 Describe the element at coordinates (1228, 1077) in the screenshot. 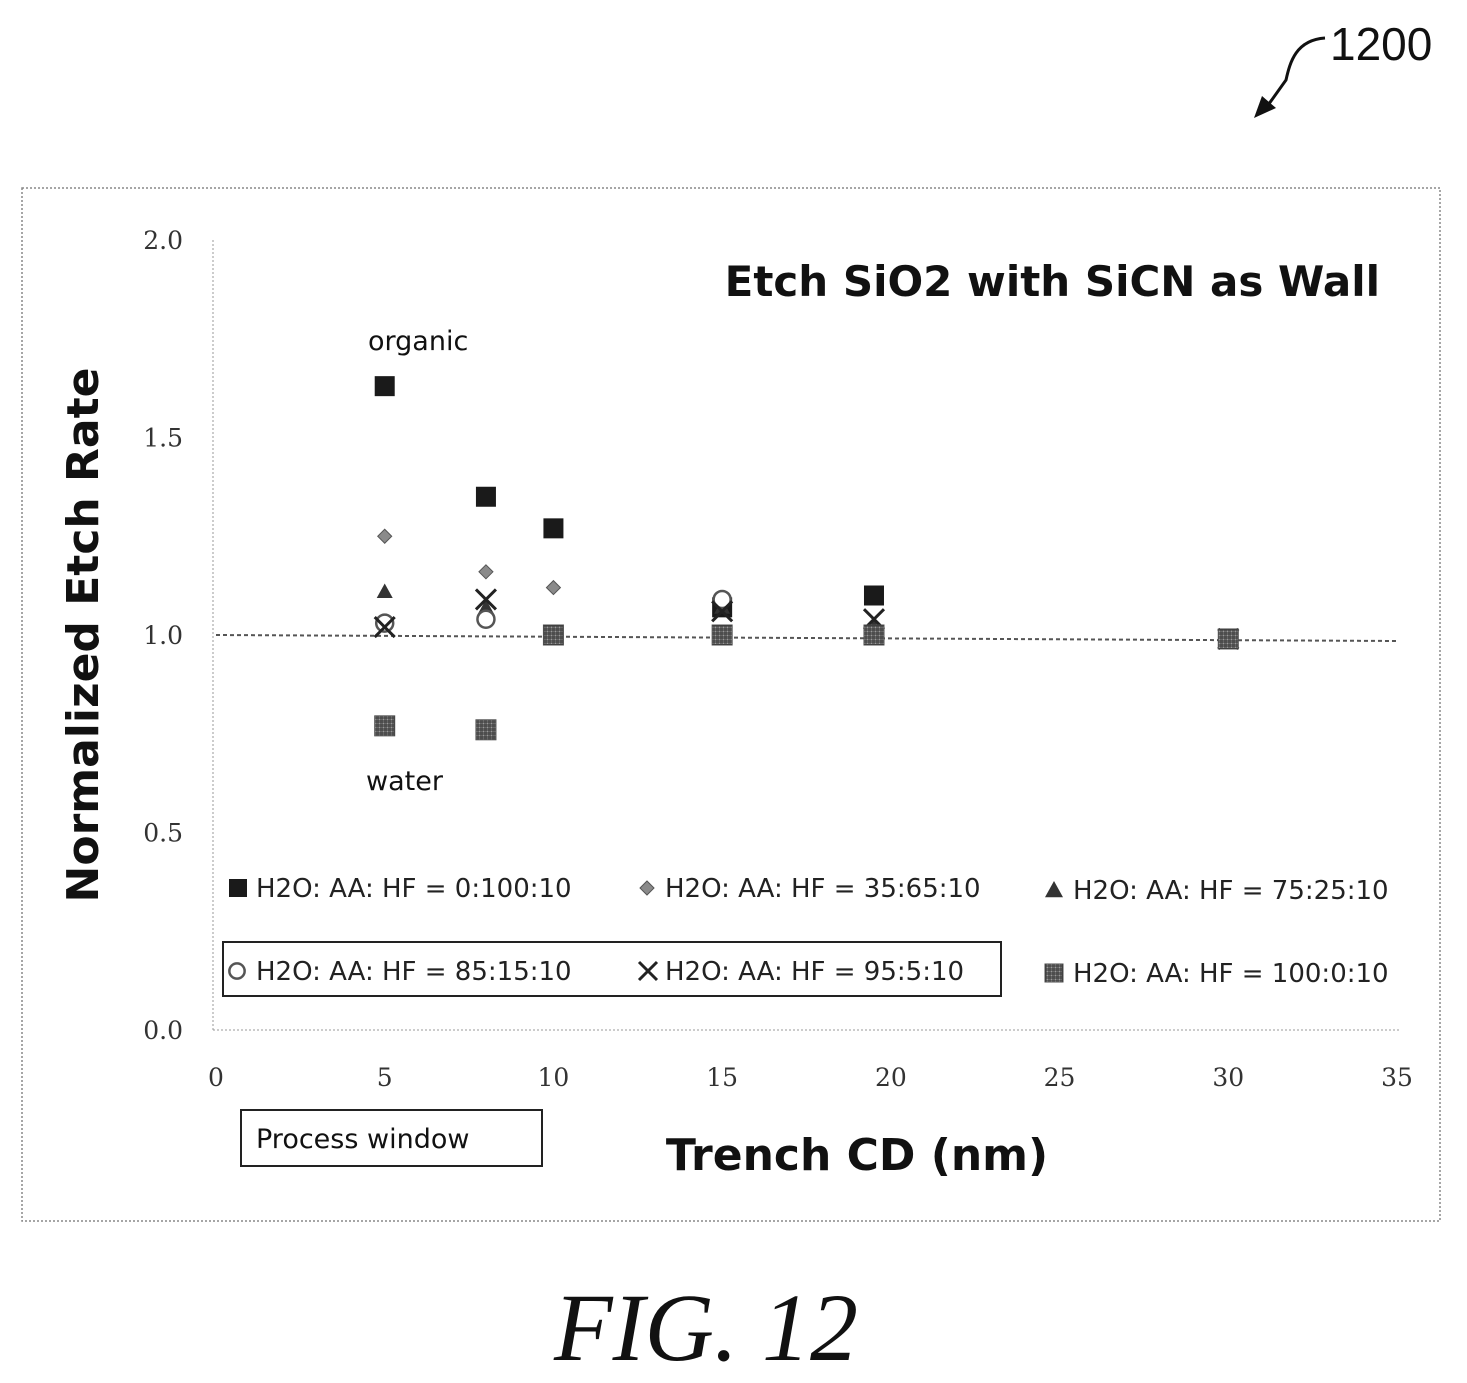

I see `x-tick-label: 30` at that location.